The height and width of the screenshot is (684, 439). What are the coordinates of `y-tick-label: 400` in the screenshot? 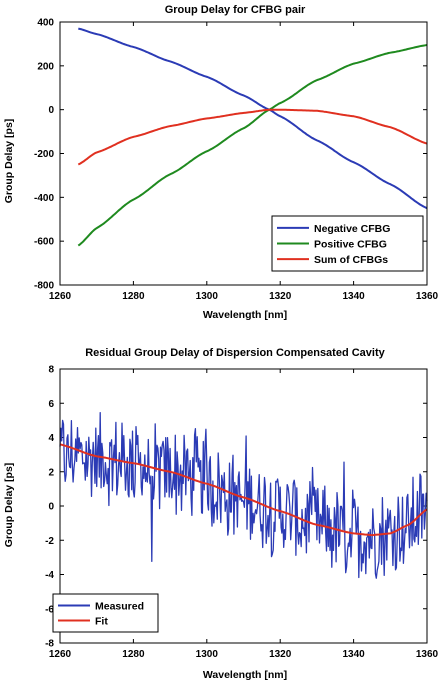 It's located at (45, 23).